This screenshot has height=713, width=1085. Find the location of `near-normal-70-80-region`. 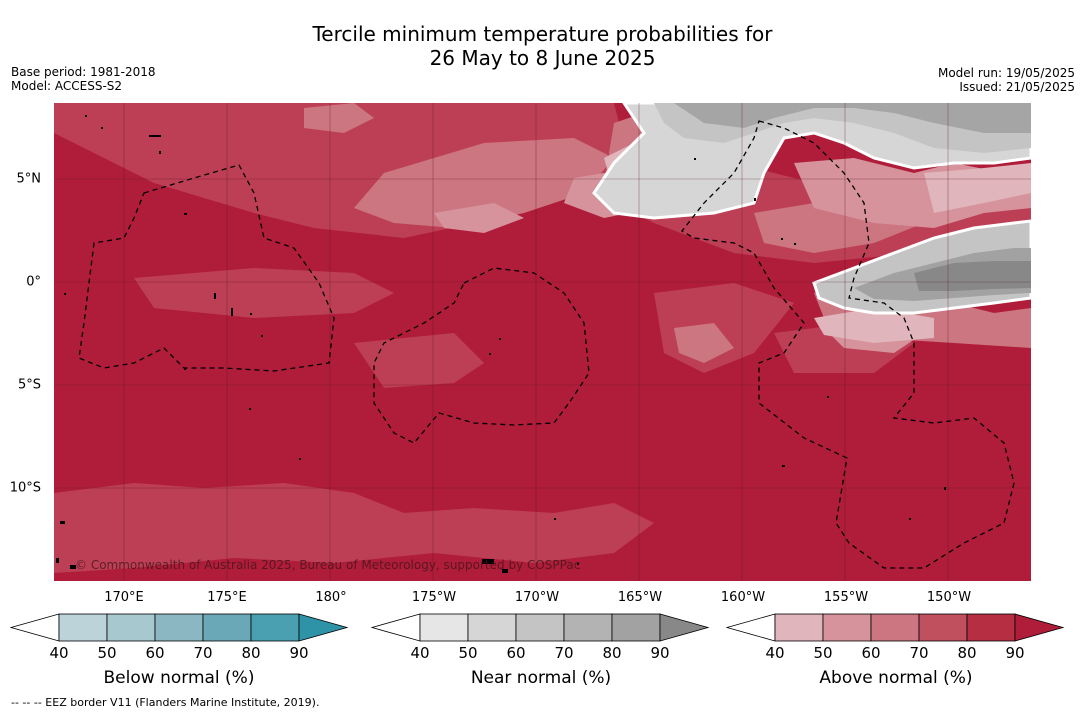

near-normal-70-80-region is located at coordinates (852, 118).